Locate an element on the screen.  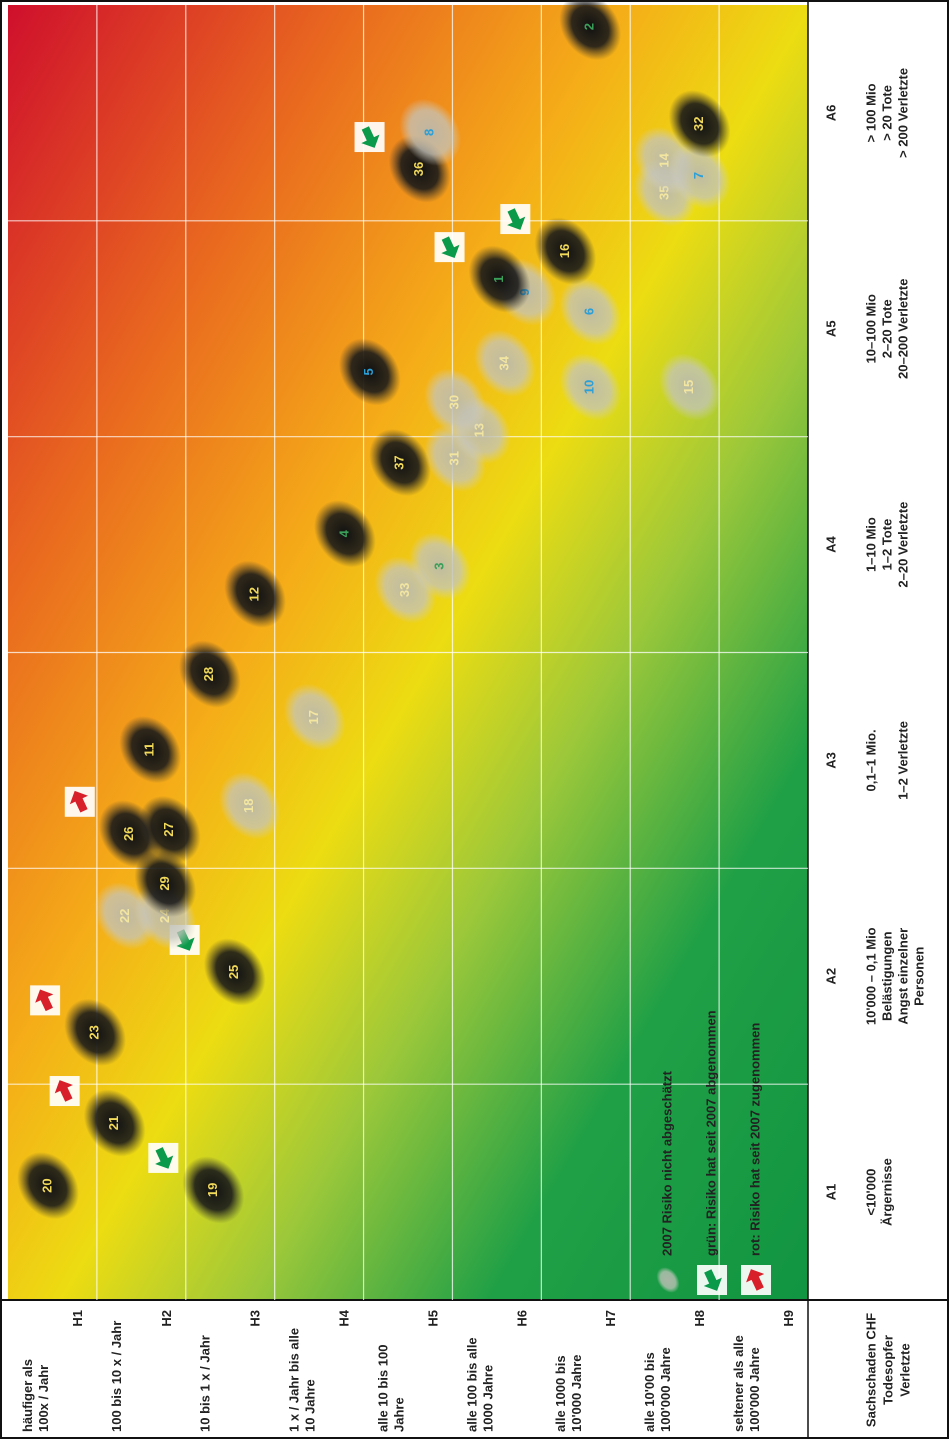
damage-label: 1–2 Verletzte is located at coordinates (902, 760).